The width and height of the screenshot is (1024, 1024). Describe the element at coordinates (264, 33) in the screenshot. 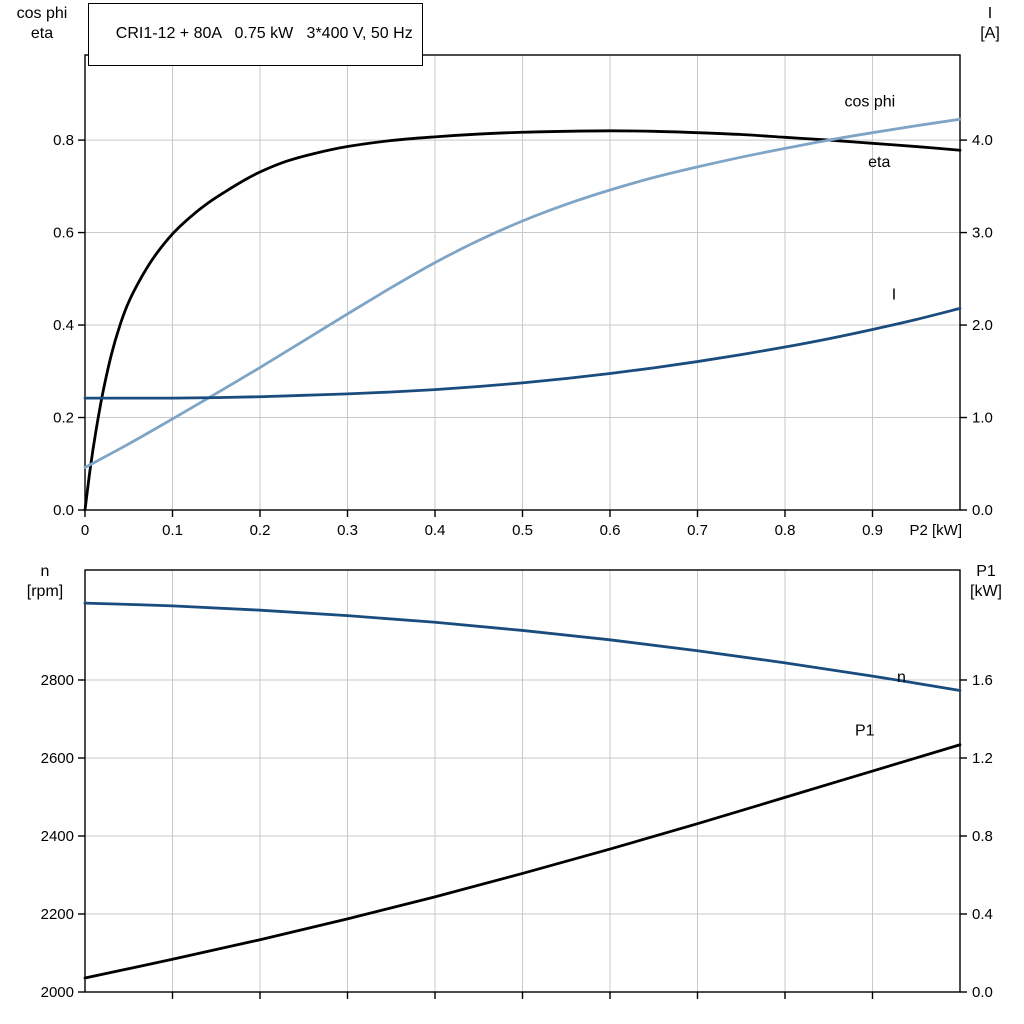

I see `chart-title: CRI1-12 + 80A 0.75 kW 3*400 V, 50 Hz` at that location.